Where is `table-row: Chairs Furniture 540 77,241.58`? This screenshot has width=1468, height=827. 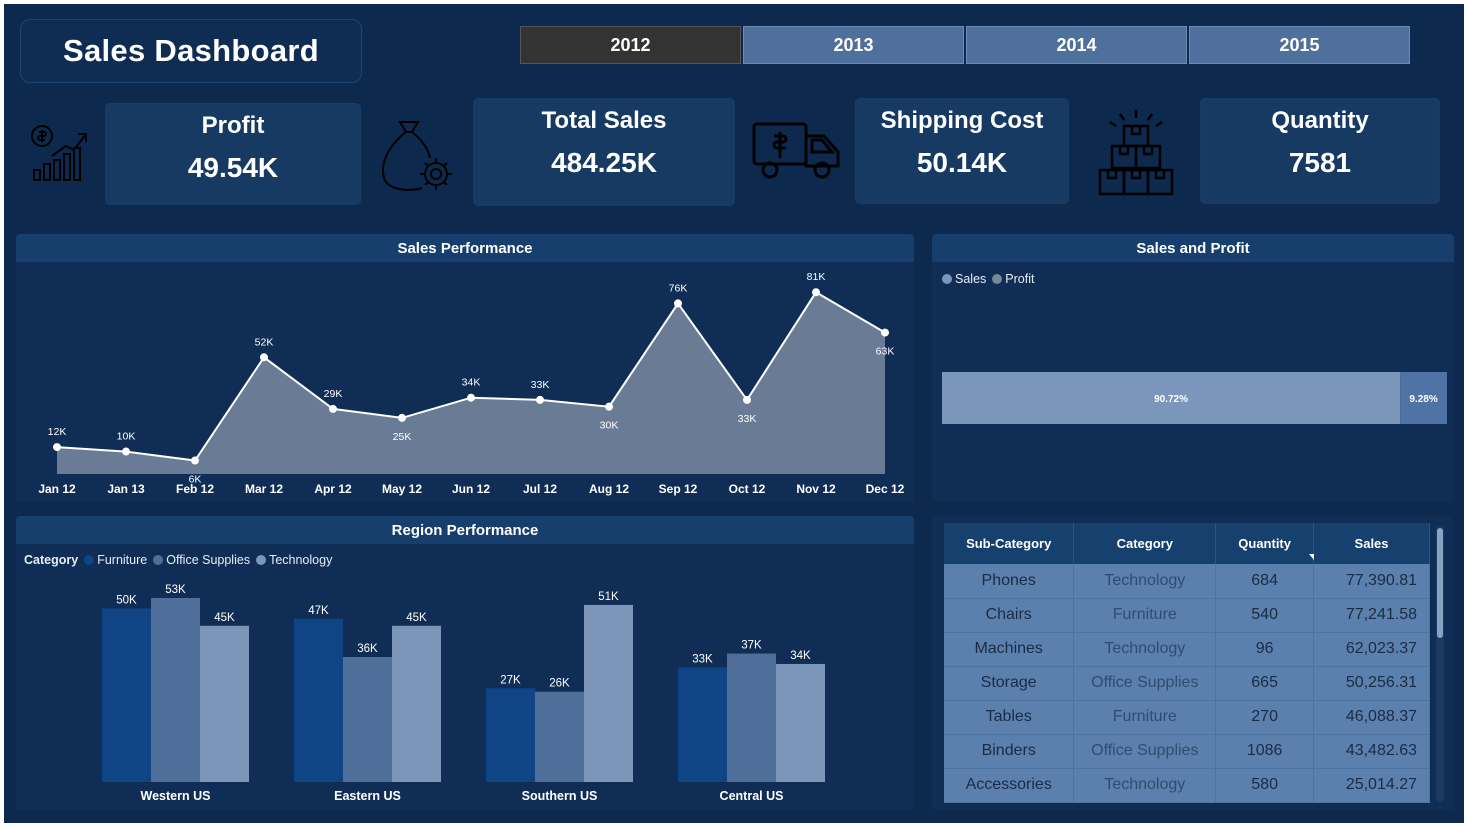
table-row: Chairs Furniture 540 77,241.58 is located at coordinates (1187, 615).